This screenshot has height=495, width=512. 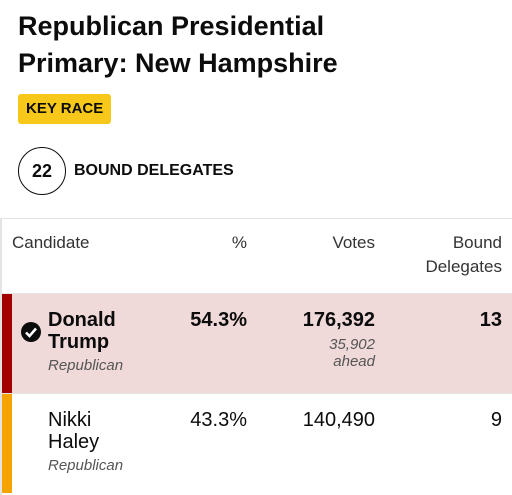 What do you see at coordinates (218, 320) in the screenshot?
I see `percent: 54.3%` at bounding box center [218, 320].